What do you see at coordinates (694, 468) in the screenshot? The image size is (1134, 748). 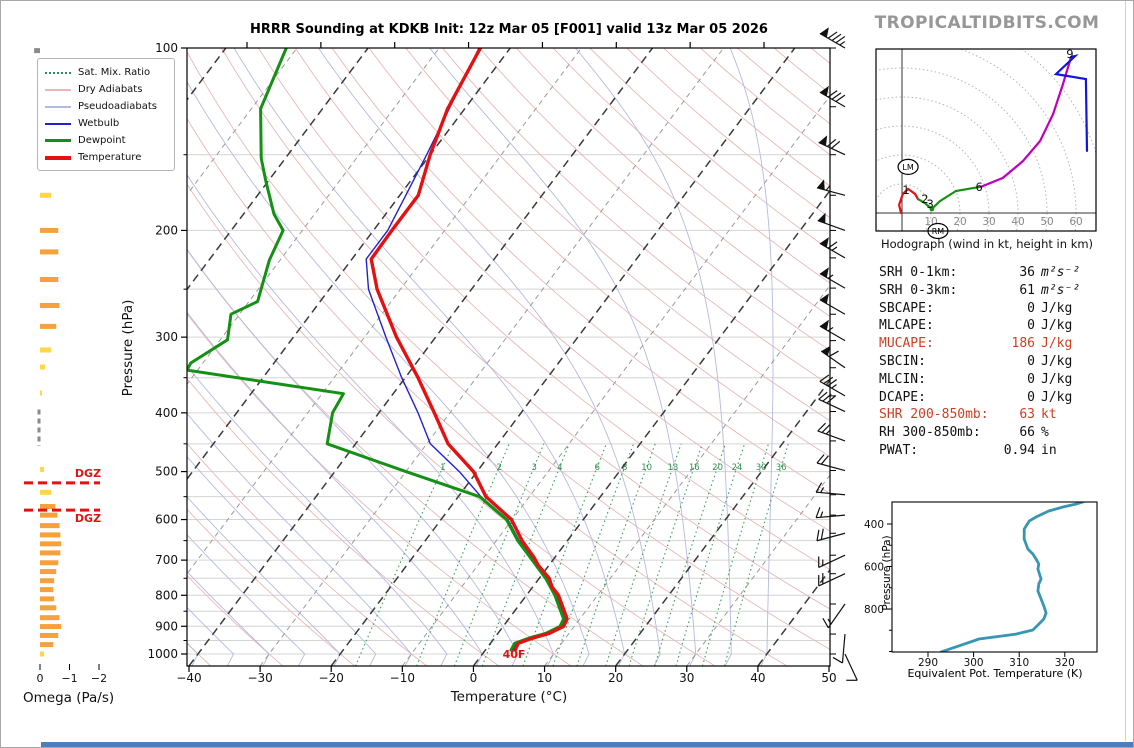 I see `mixing-ratio-label: 16` at bounding box center [694, 468].